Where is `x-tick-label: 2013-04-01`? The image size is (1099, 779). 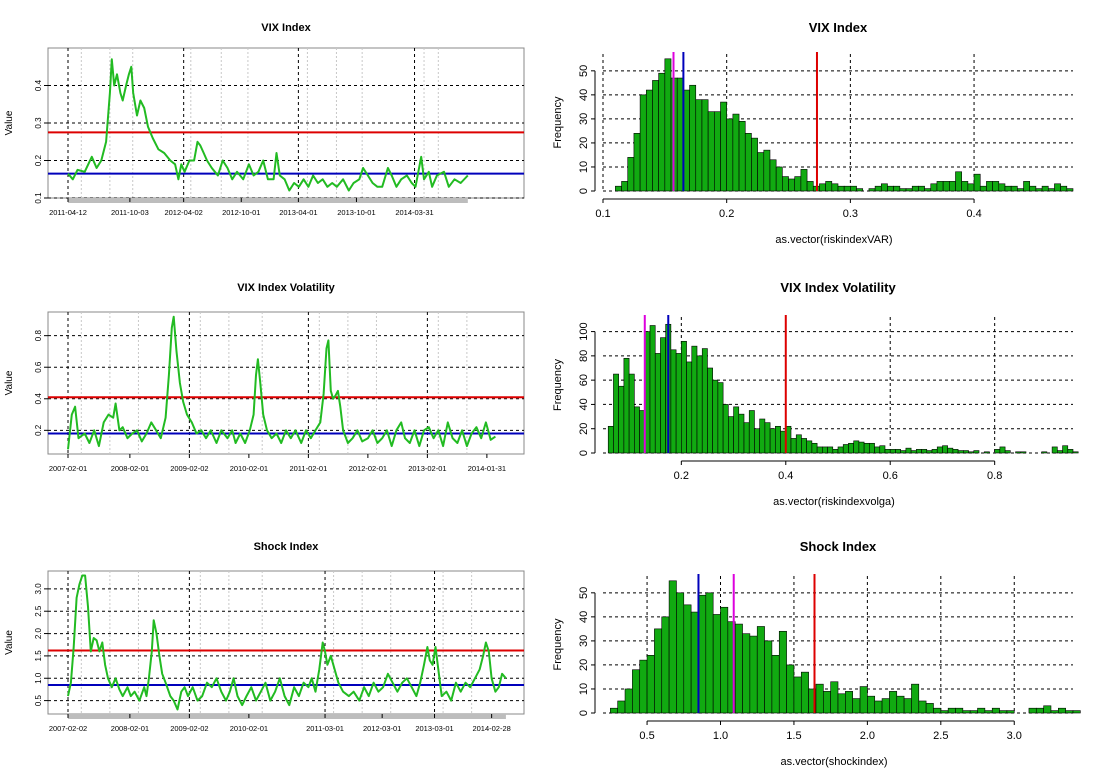
x-tick-label: 2013-04-01 is located at coordinates (298, 212).